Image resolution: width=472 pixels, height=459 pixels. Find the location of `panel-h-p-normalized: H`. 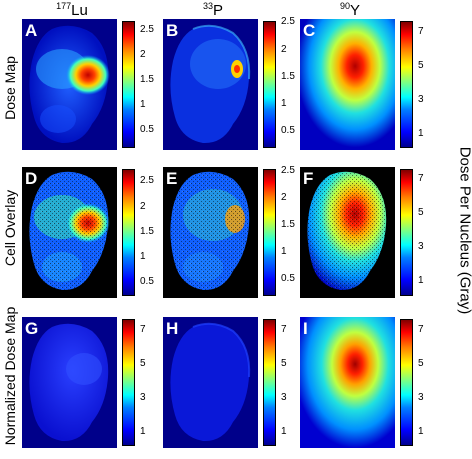

panel-h-p-normalized: H is located at coordinates (210, 382).